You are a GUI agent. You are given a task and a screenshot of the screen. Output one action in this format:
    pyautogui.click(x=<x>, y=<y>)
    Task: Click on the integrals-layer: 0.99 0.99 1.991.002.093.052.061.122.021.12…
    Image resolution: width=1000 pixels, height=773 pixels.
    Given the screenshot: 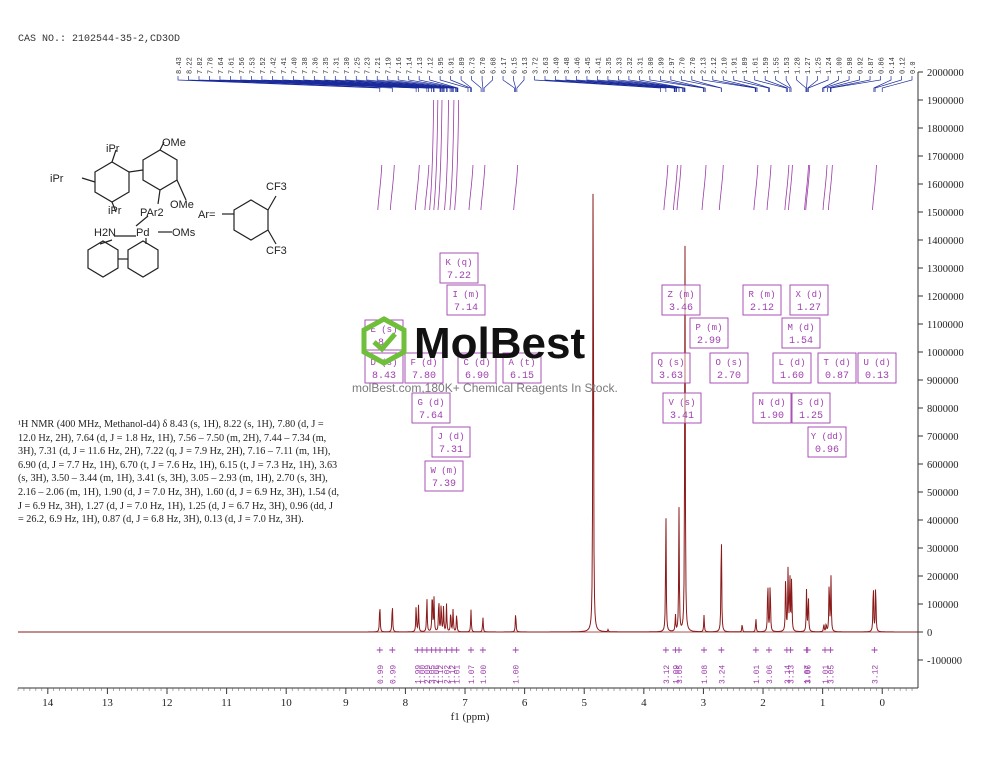 What is the action you would take?
    pyautogui.click(x=628, y=665)
    